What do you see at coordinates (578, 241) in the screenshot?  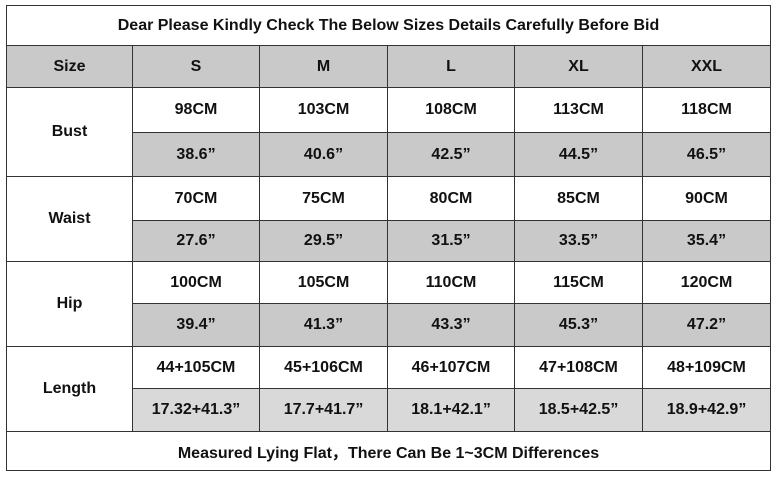 I see `table-cell: 33.5”` at bounding box center [578, 241].